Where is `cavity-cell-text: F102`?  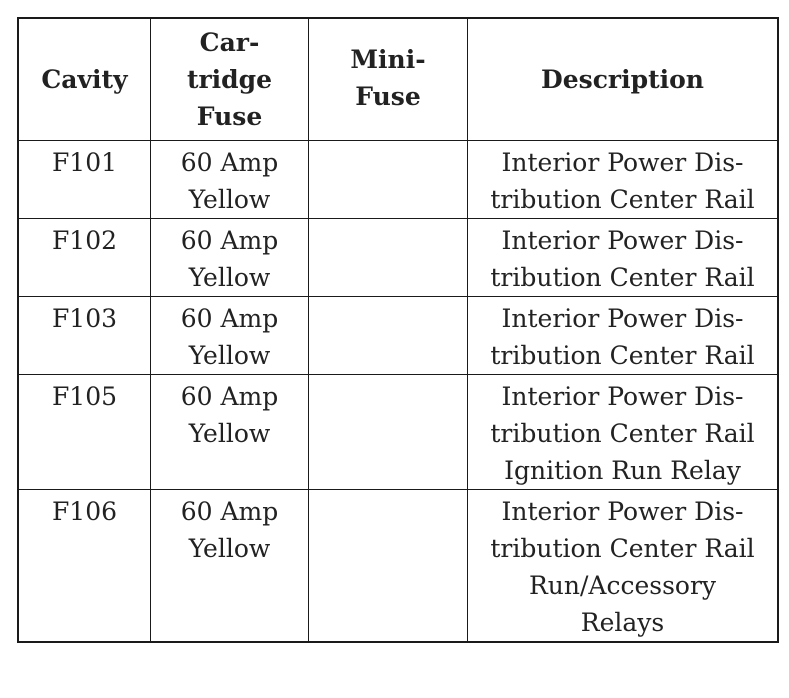
cavity-cell-text: F102 is located at coordinates (84, 240).